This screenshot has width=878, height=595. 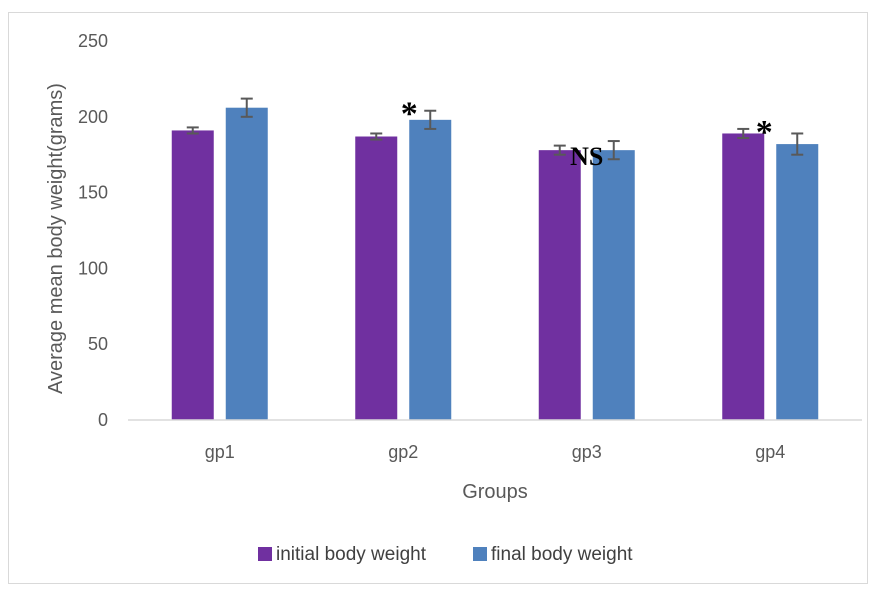 What do you see at coordinates (613, 285) in the screenshot?
I see `bar-gp3-final` at bounding box center [613, 285].